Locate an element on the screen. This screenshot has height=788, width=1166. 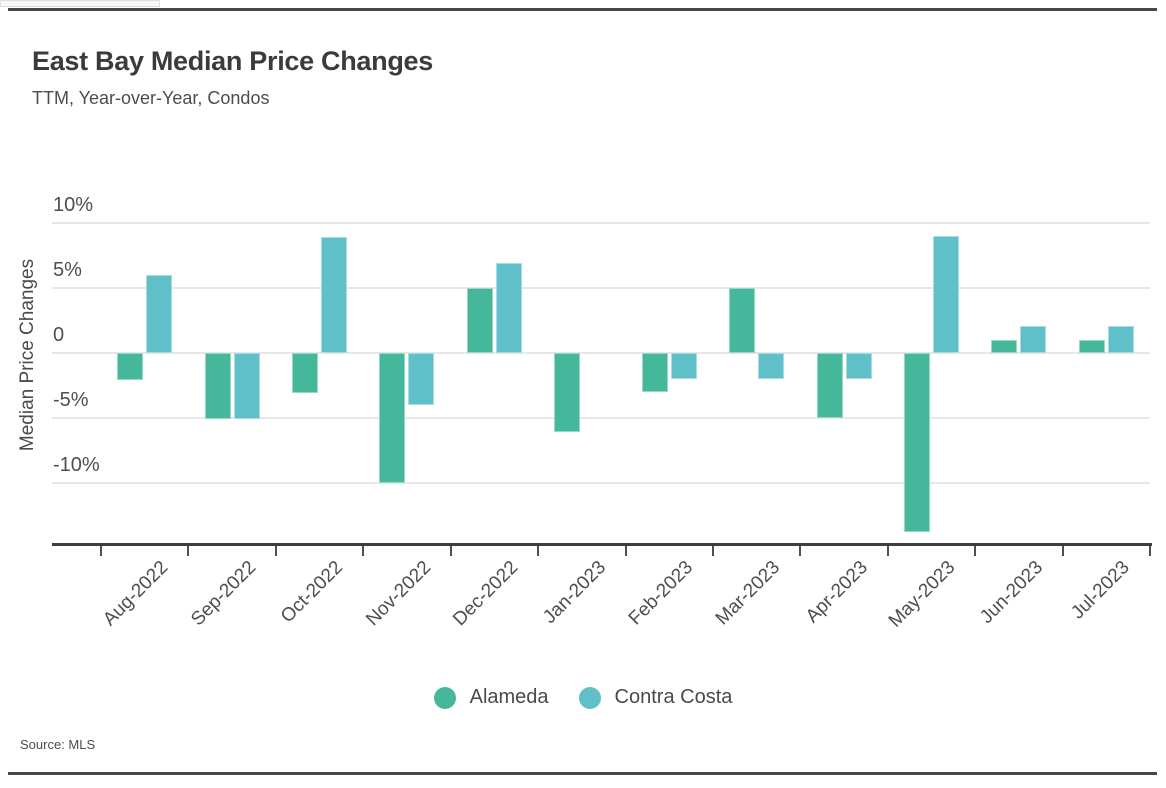
x-tick-label: Jul-2023 is located at coordinates (1101, 590).